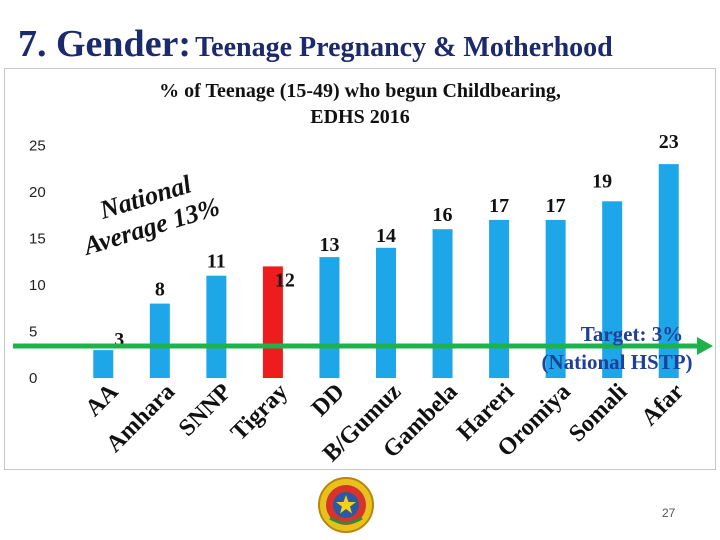 The width and height of the screenshot is (720, 540). I want to click on target-line-arrowhead, so click(705, 346).